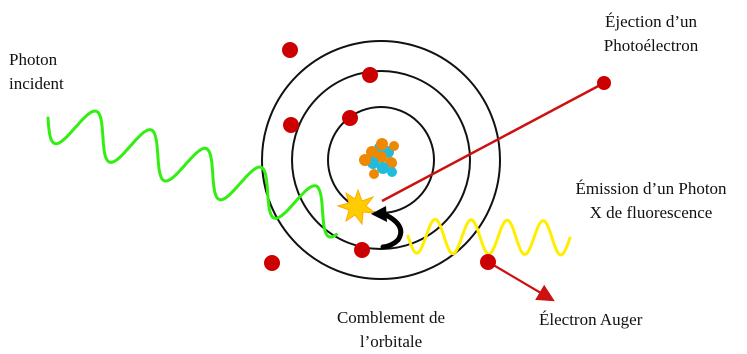 The image size is (747, 354). What do you see at coordinates (651, 34) in the screenshot?
I see `label-ejection: Éjection d’un Photoélectron` at bounding box center [651, 34].